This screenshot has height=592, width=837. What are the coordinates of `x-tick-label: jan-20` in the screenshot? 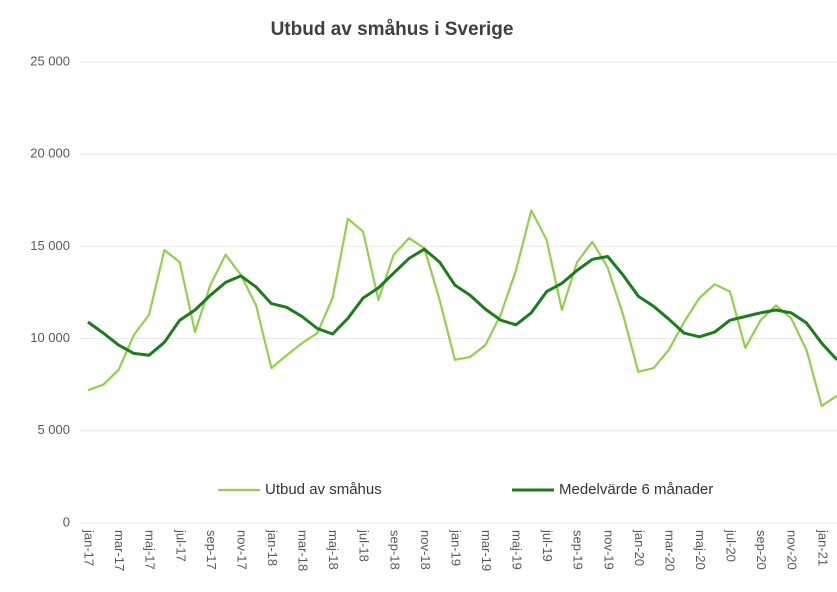 It's located at (639, 547).